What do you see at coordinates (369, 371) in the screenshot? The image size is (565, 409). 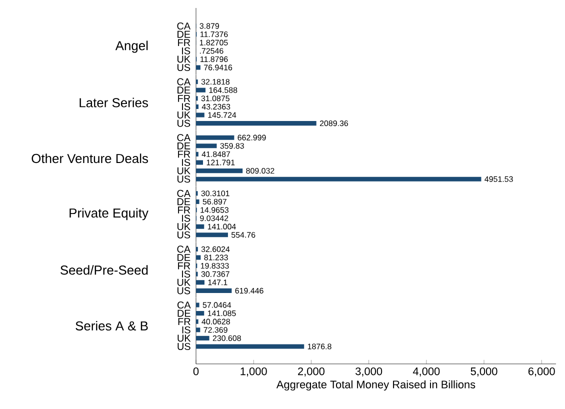 I see `x-tick-label: 3,000` at bounding box center [369, 371].